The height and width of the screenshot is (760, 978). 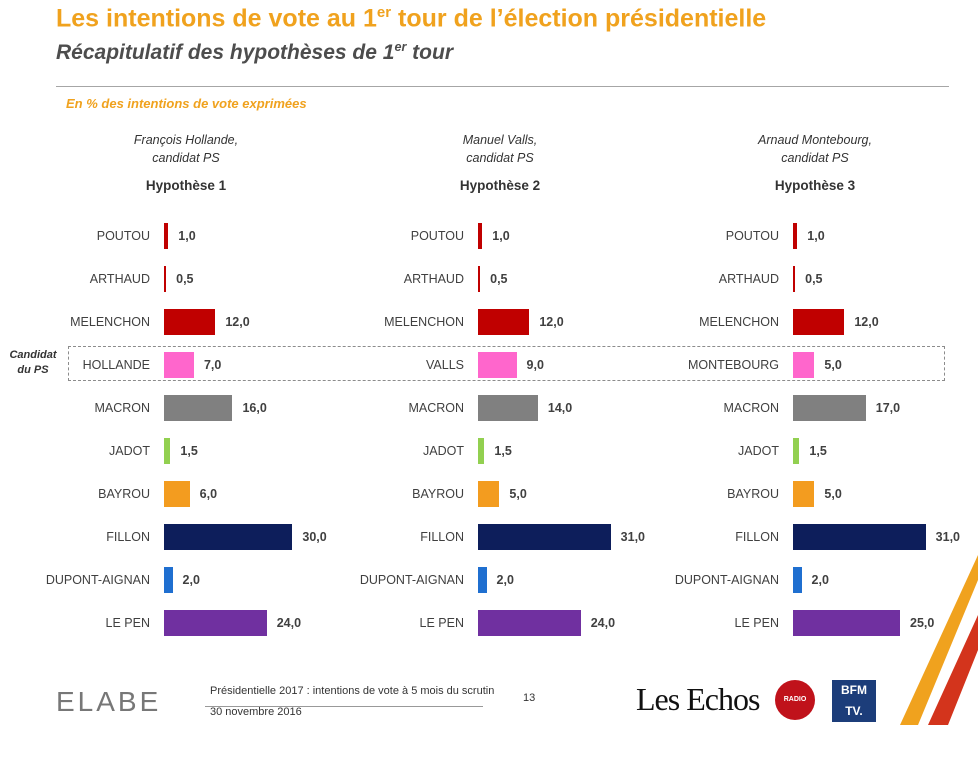 I want to click on bar-row: MONTEBOURG 5,0, so click(x=833, y=365).